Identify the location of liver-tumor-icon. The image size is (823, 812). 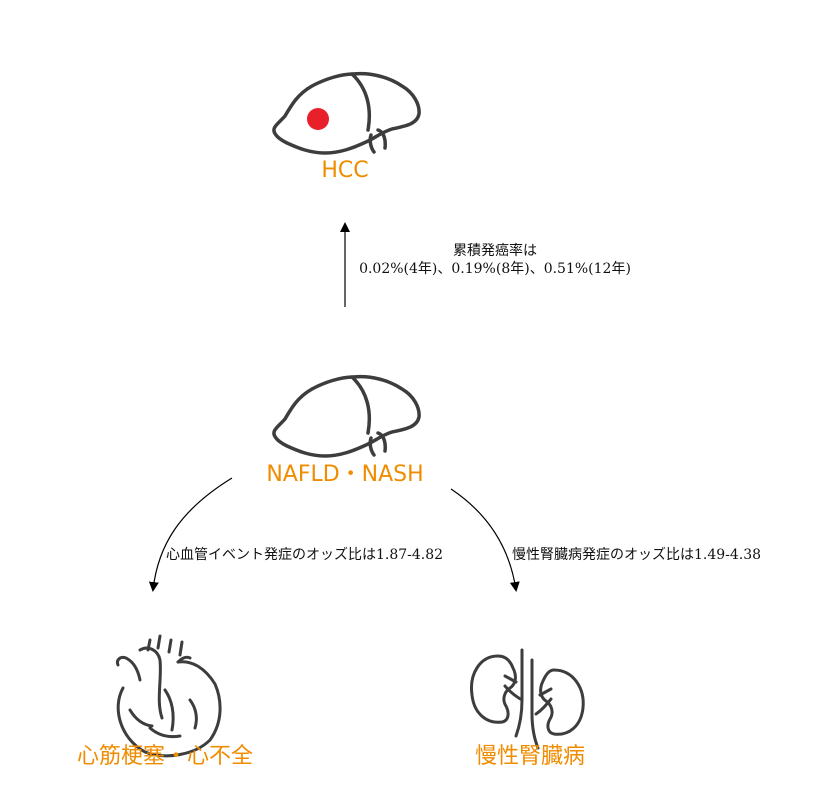
(346, 113).